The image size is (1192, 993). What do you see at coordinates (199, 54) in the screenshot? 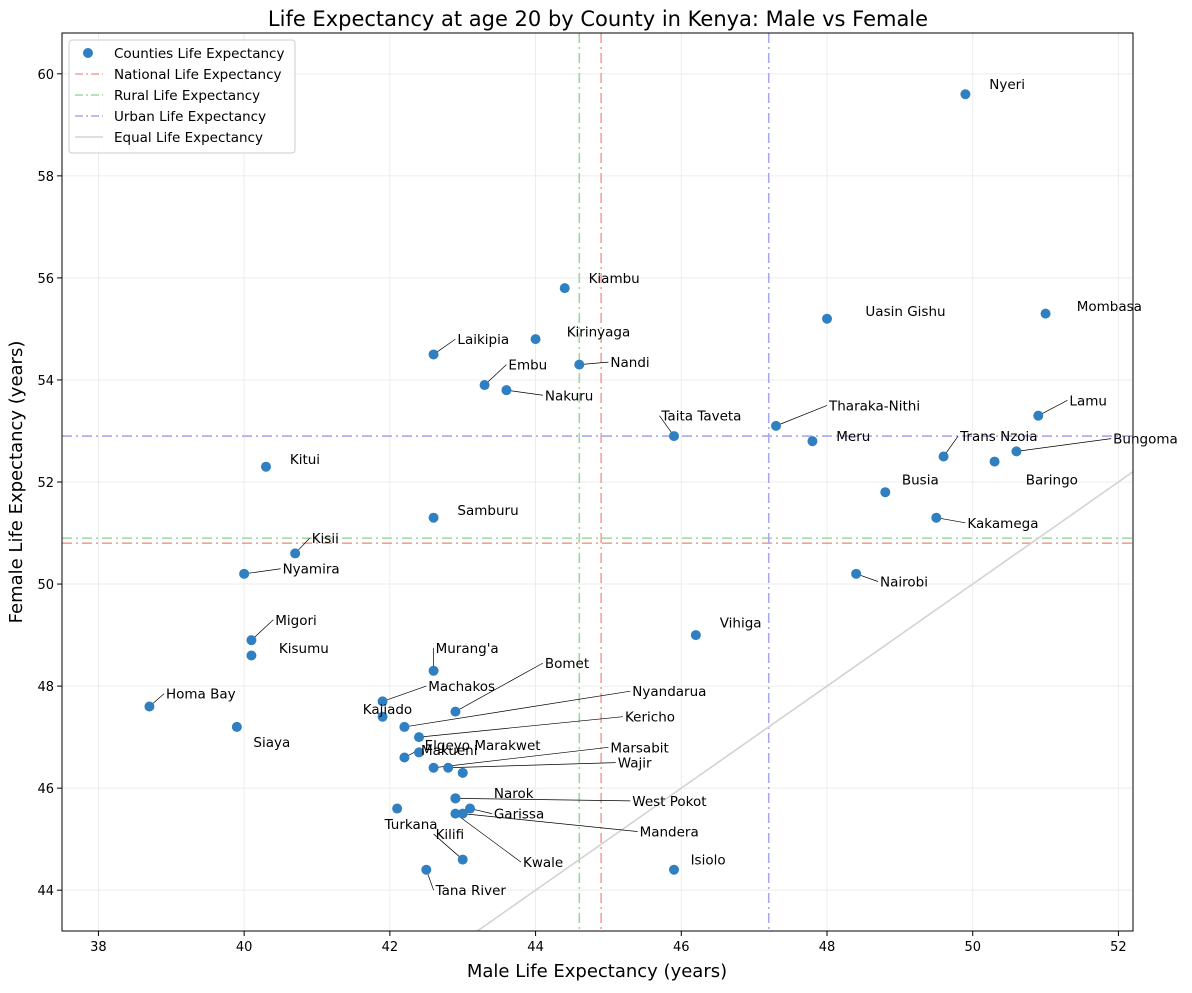
I see `legend-label: Counties Life Expectancy` at bounding box center [199, 54].